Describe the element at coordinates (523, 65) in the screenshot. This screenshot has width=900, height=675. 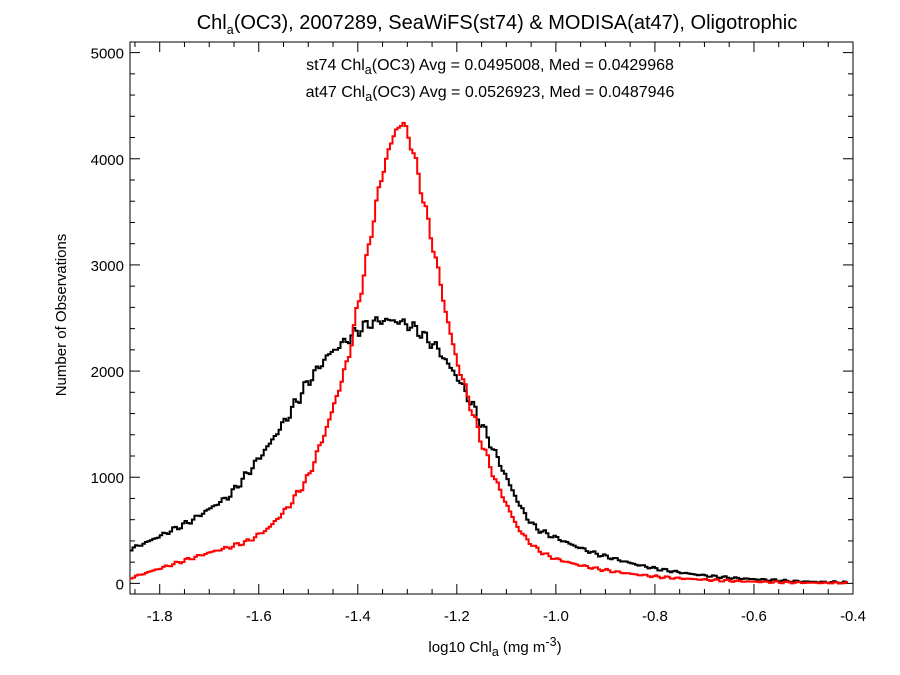
I see `annotation-st74-post: (OC3) Avg = 0.0495008, Med = 0.0429968` at that location.